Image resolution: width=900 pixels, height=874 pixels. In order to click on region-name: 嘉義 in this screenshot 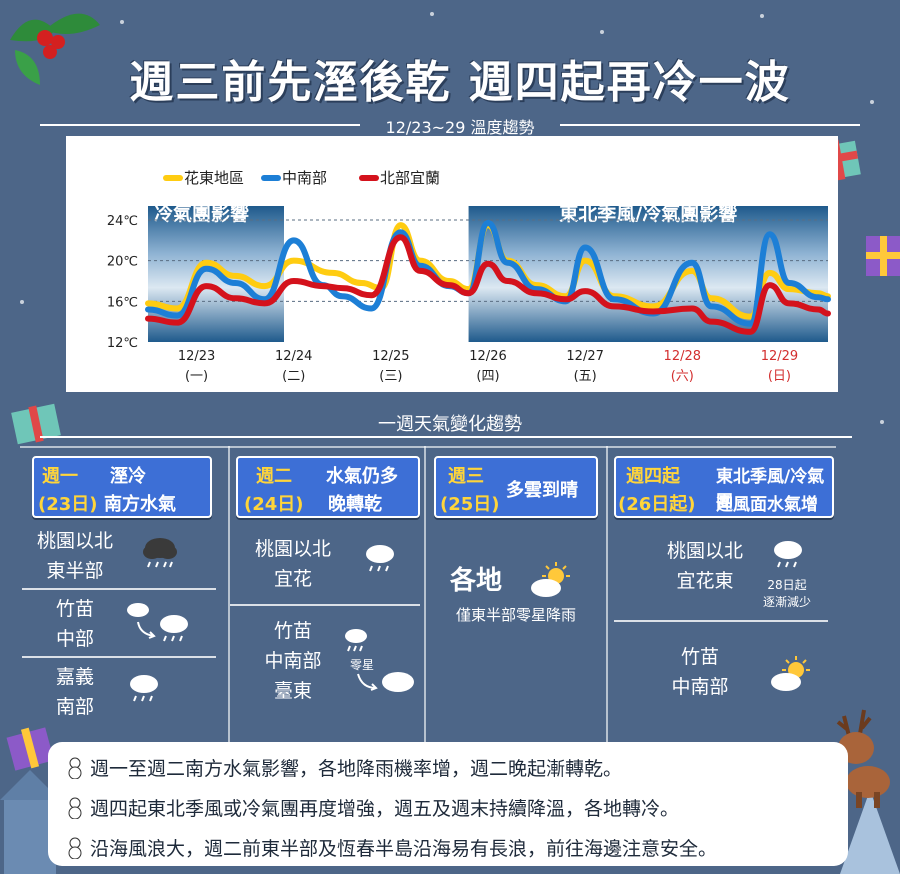, I will do `click(74, 677)`.